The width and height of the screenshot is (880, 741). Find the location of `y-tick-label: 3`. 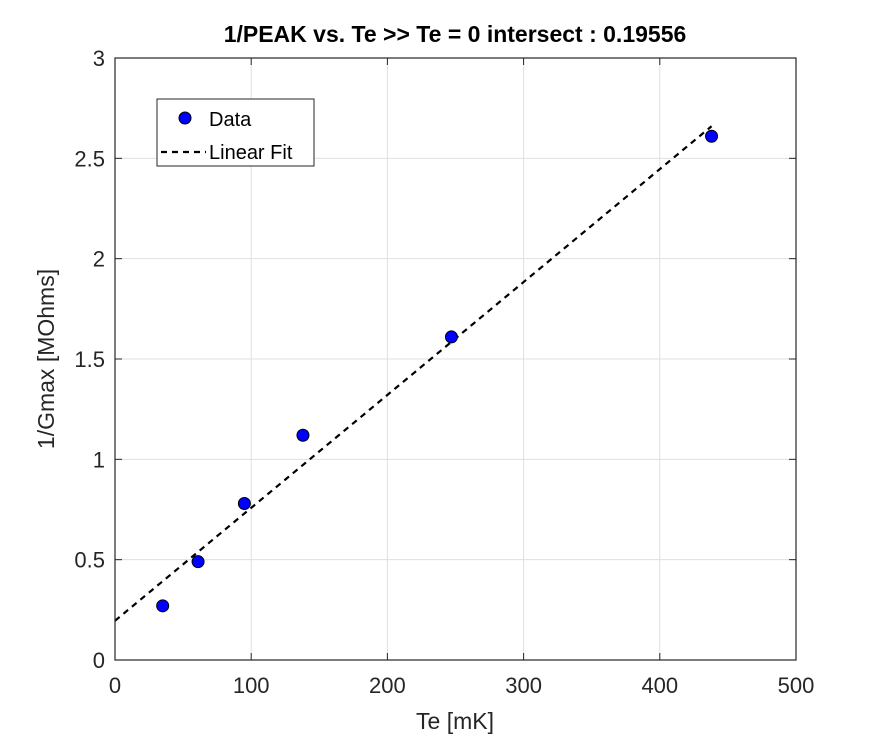

y-tick-label: 3 is located at coordinates (99, 58).